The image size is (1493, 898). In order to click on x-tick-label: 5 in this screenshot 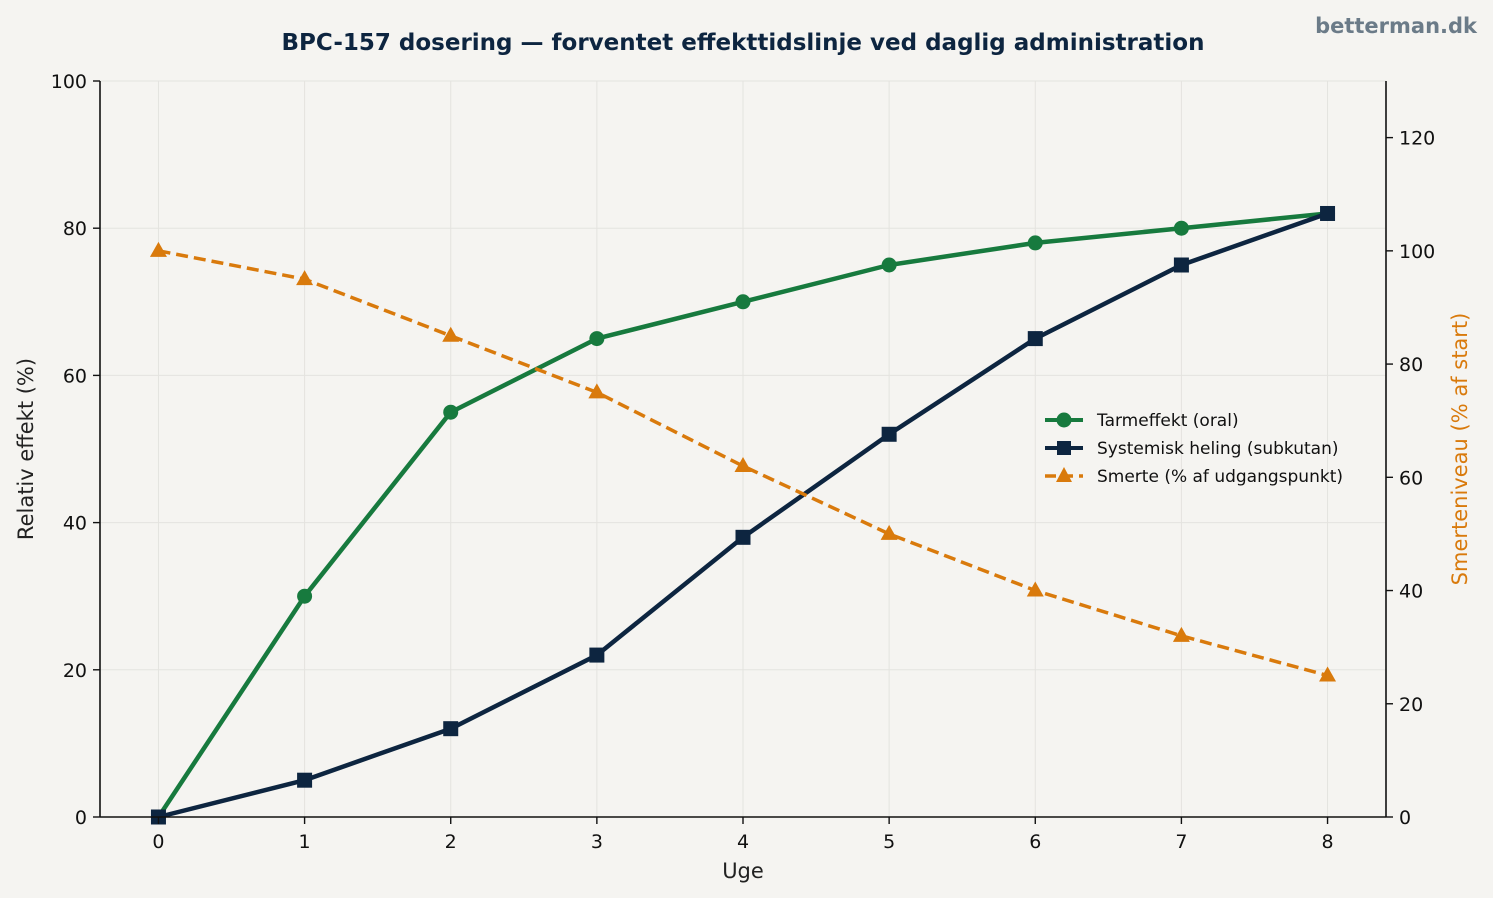, I will do `click(889, 842)`.